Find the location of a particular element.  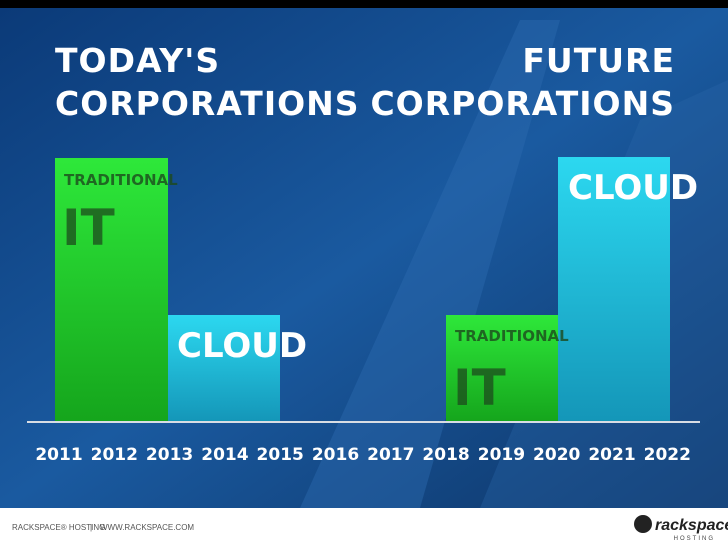

year-label: 2012 is located at coordinates (114, 455).